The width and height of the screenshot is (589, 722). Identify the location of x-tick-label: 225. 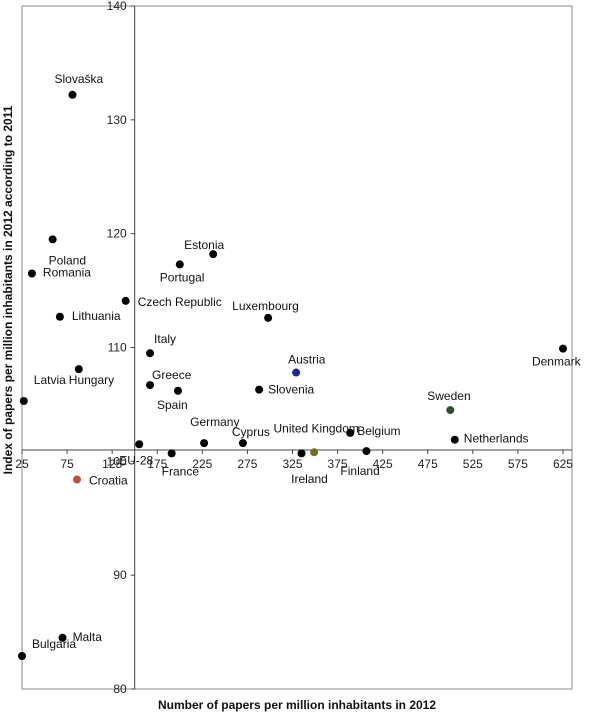
(202, 464).